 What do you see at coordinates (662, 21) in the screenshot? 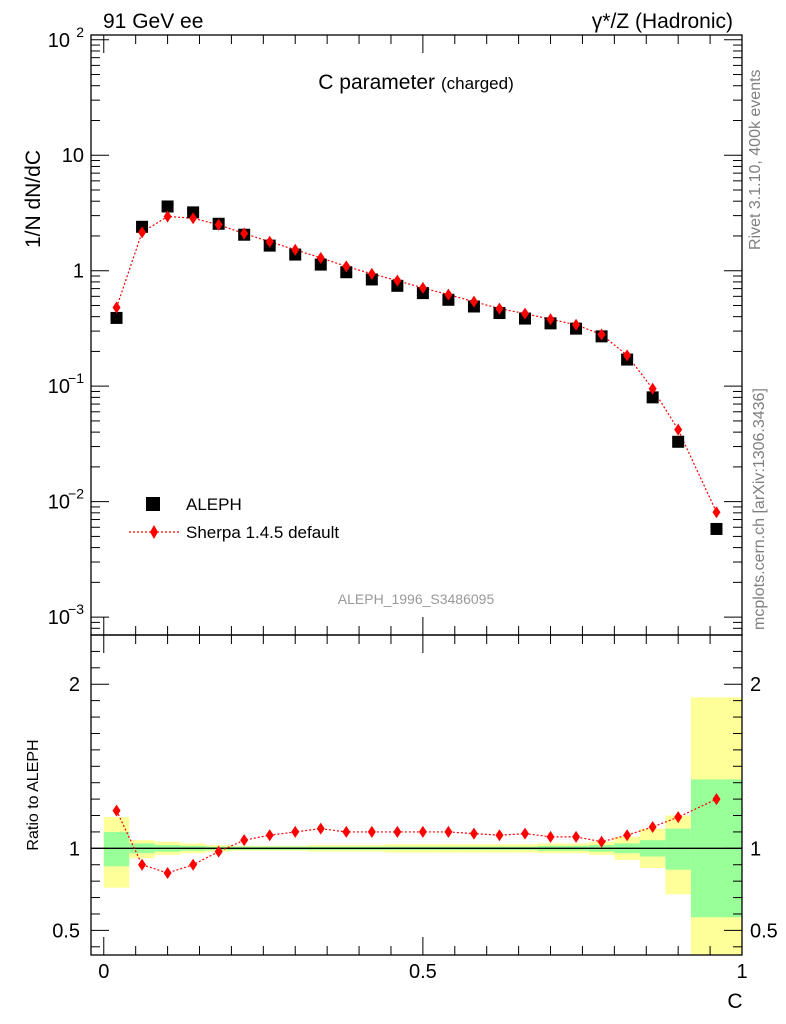
I see `process-label: γ*/Z (Hadronic)` at bounding box center [662, 21].